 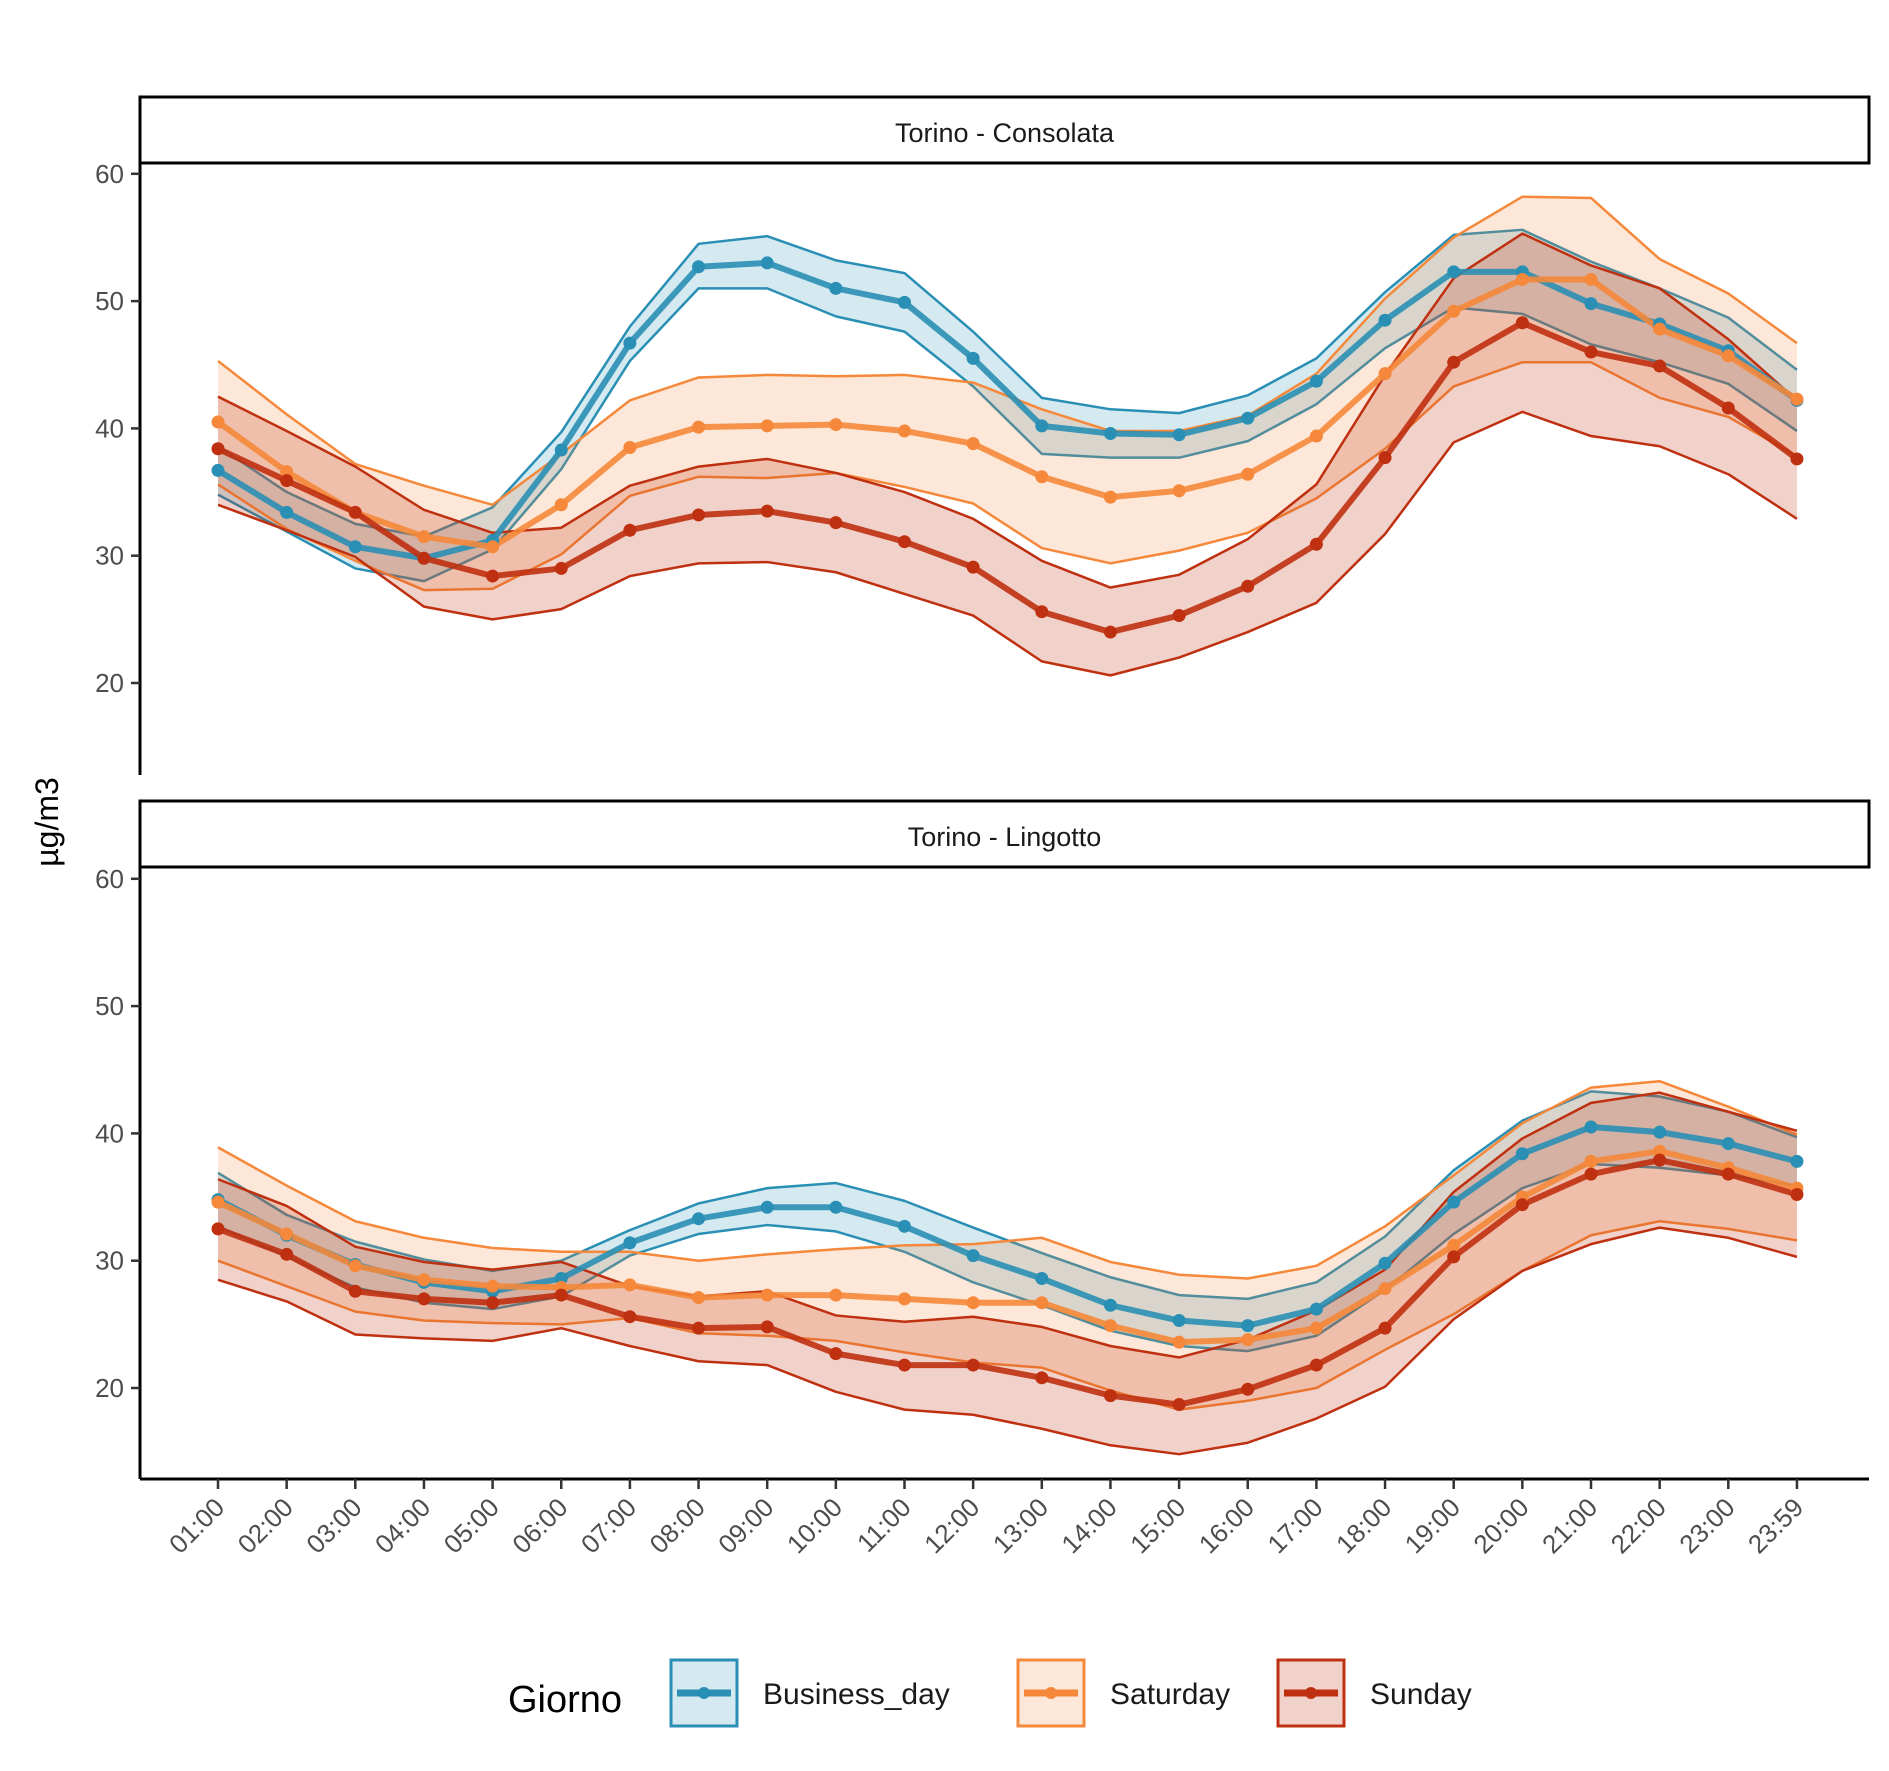 I want to click on legend: Giorno Business_day Saturday Sunday, so click(x=990, y=1693).